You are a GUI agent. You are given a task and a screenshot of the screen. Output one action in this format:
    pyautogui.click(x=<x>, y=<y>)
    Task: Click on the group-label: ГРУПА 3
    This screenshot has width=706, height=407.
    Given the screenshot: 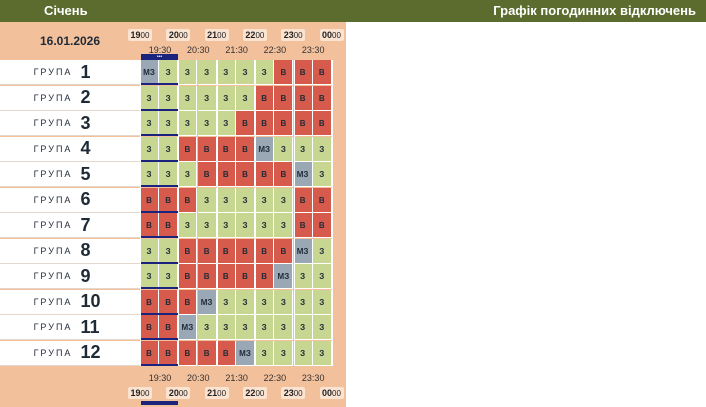 What is the action you would take?
    pyautogui.click(x=70, y=123)
    